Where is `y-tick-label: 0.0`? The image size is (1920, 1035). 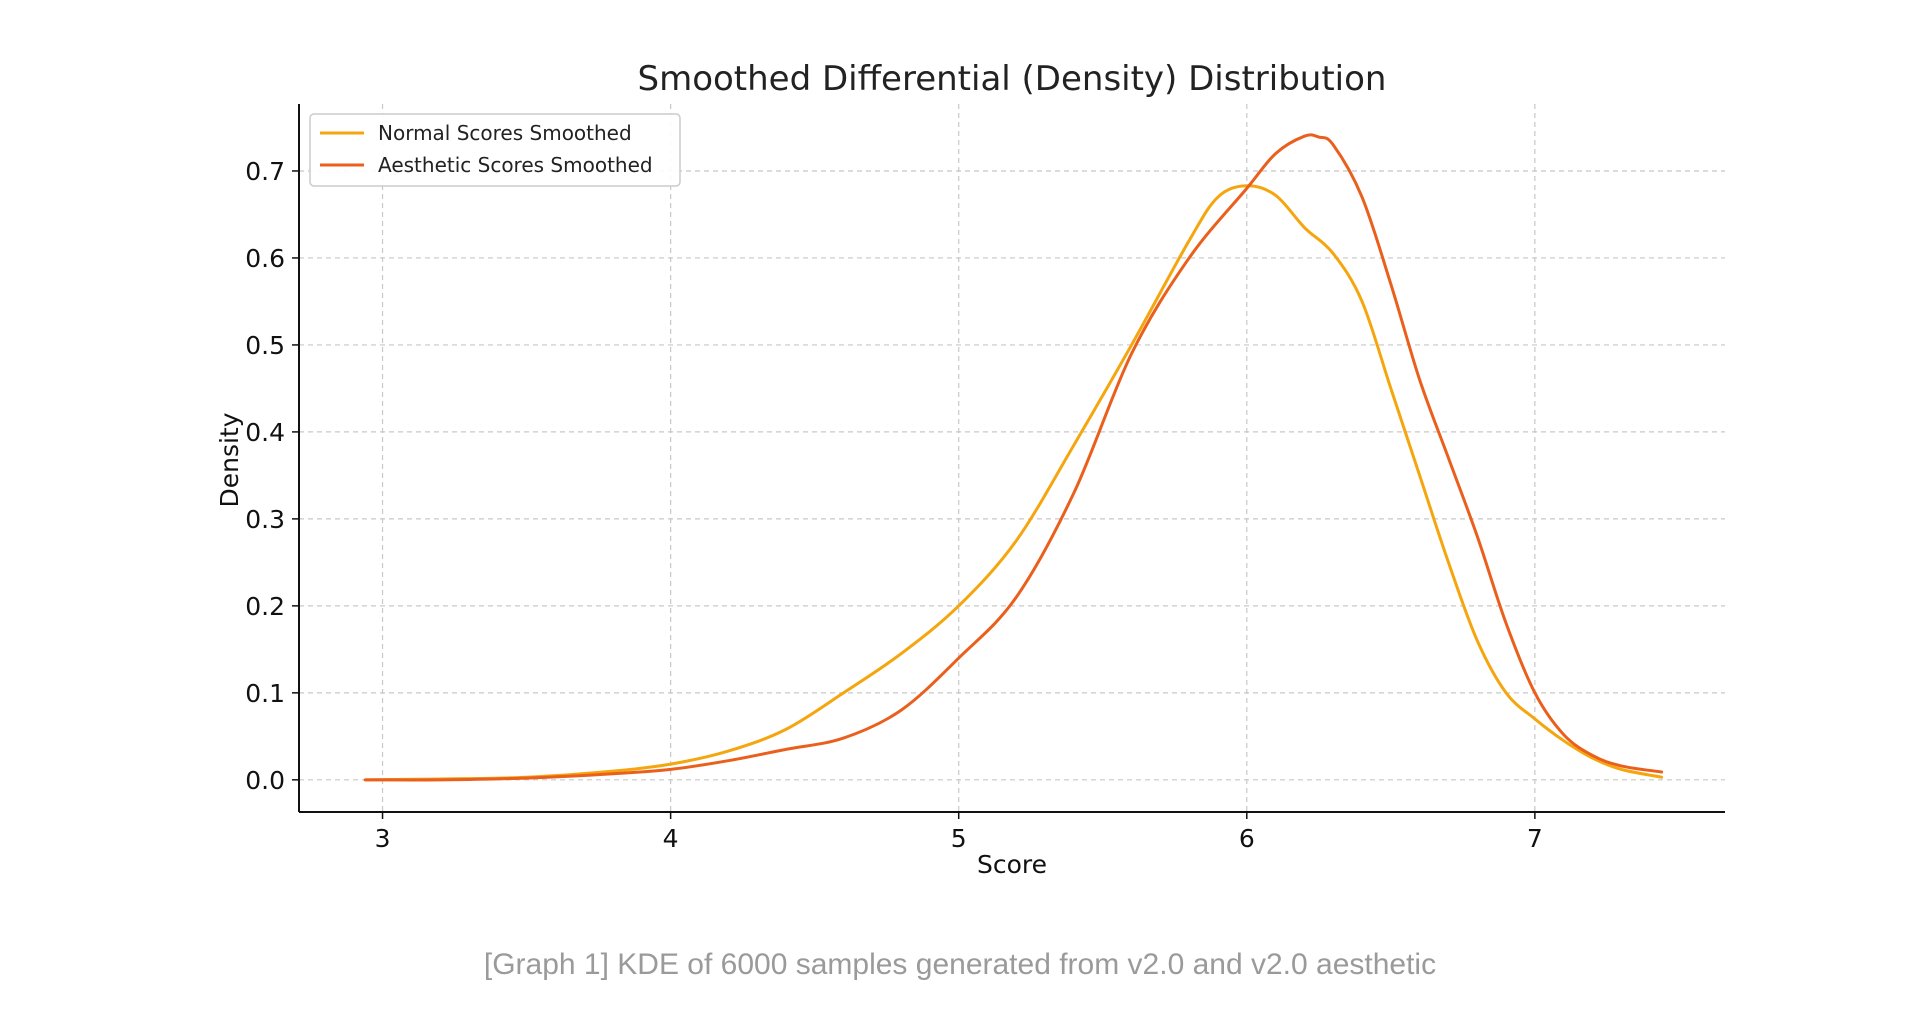
y-tick-label: 0.0 is located at coordinates (265, 780).